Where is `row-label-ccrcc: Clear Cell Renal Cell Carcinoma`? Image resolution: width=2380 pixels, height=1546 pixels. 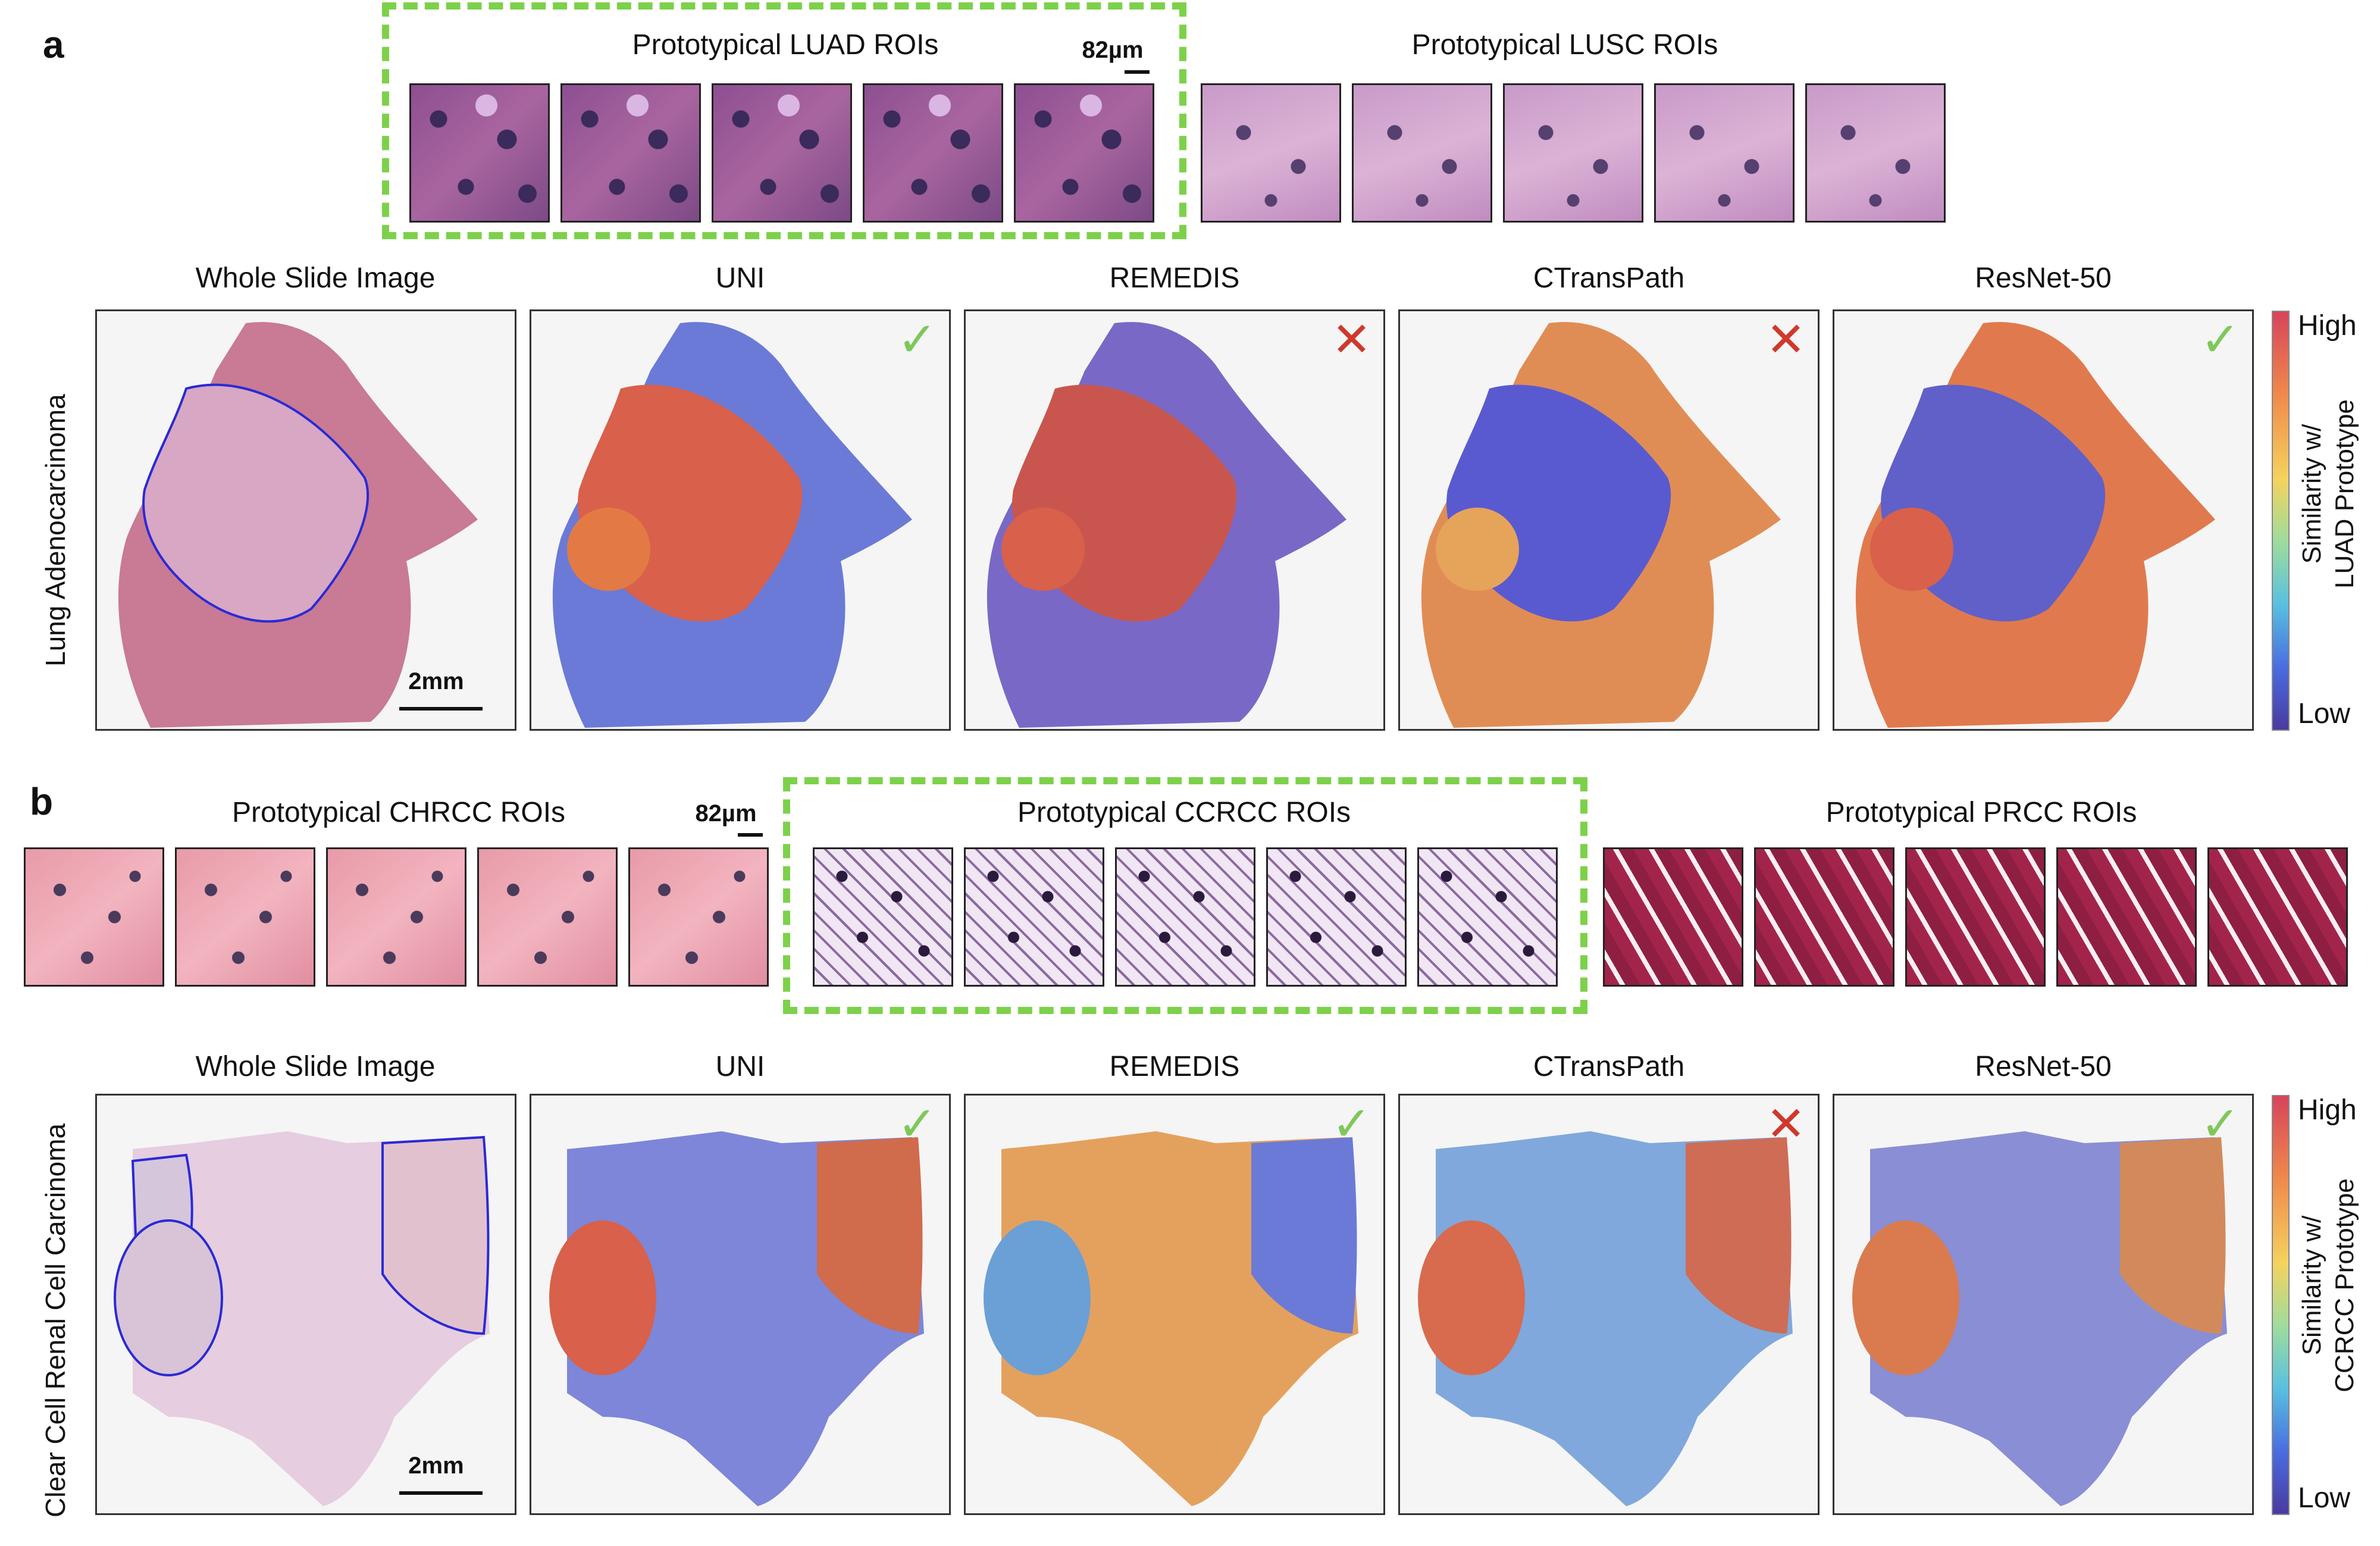
row-label-ccrcc: Clear Cell Renal Cell Carcinoma is located at coordinates (55, 1320).